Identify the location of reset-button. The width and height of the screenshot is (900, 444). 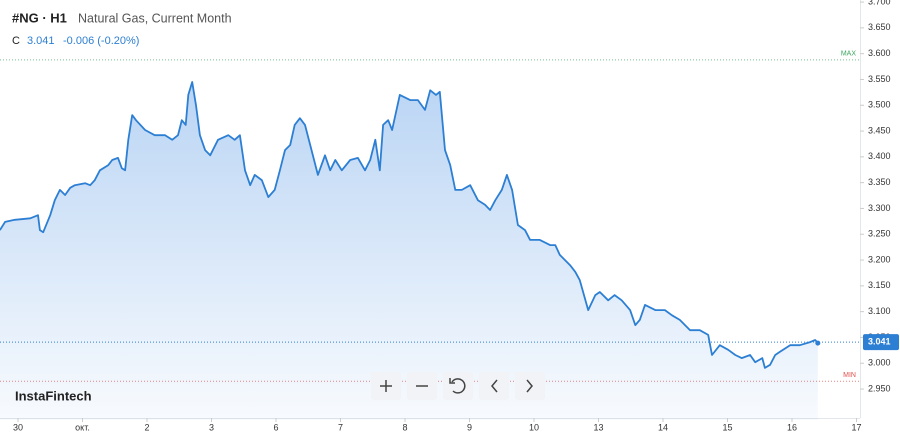
(458, 386).